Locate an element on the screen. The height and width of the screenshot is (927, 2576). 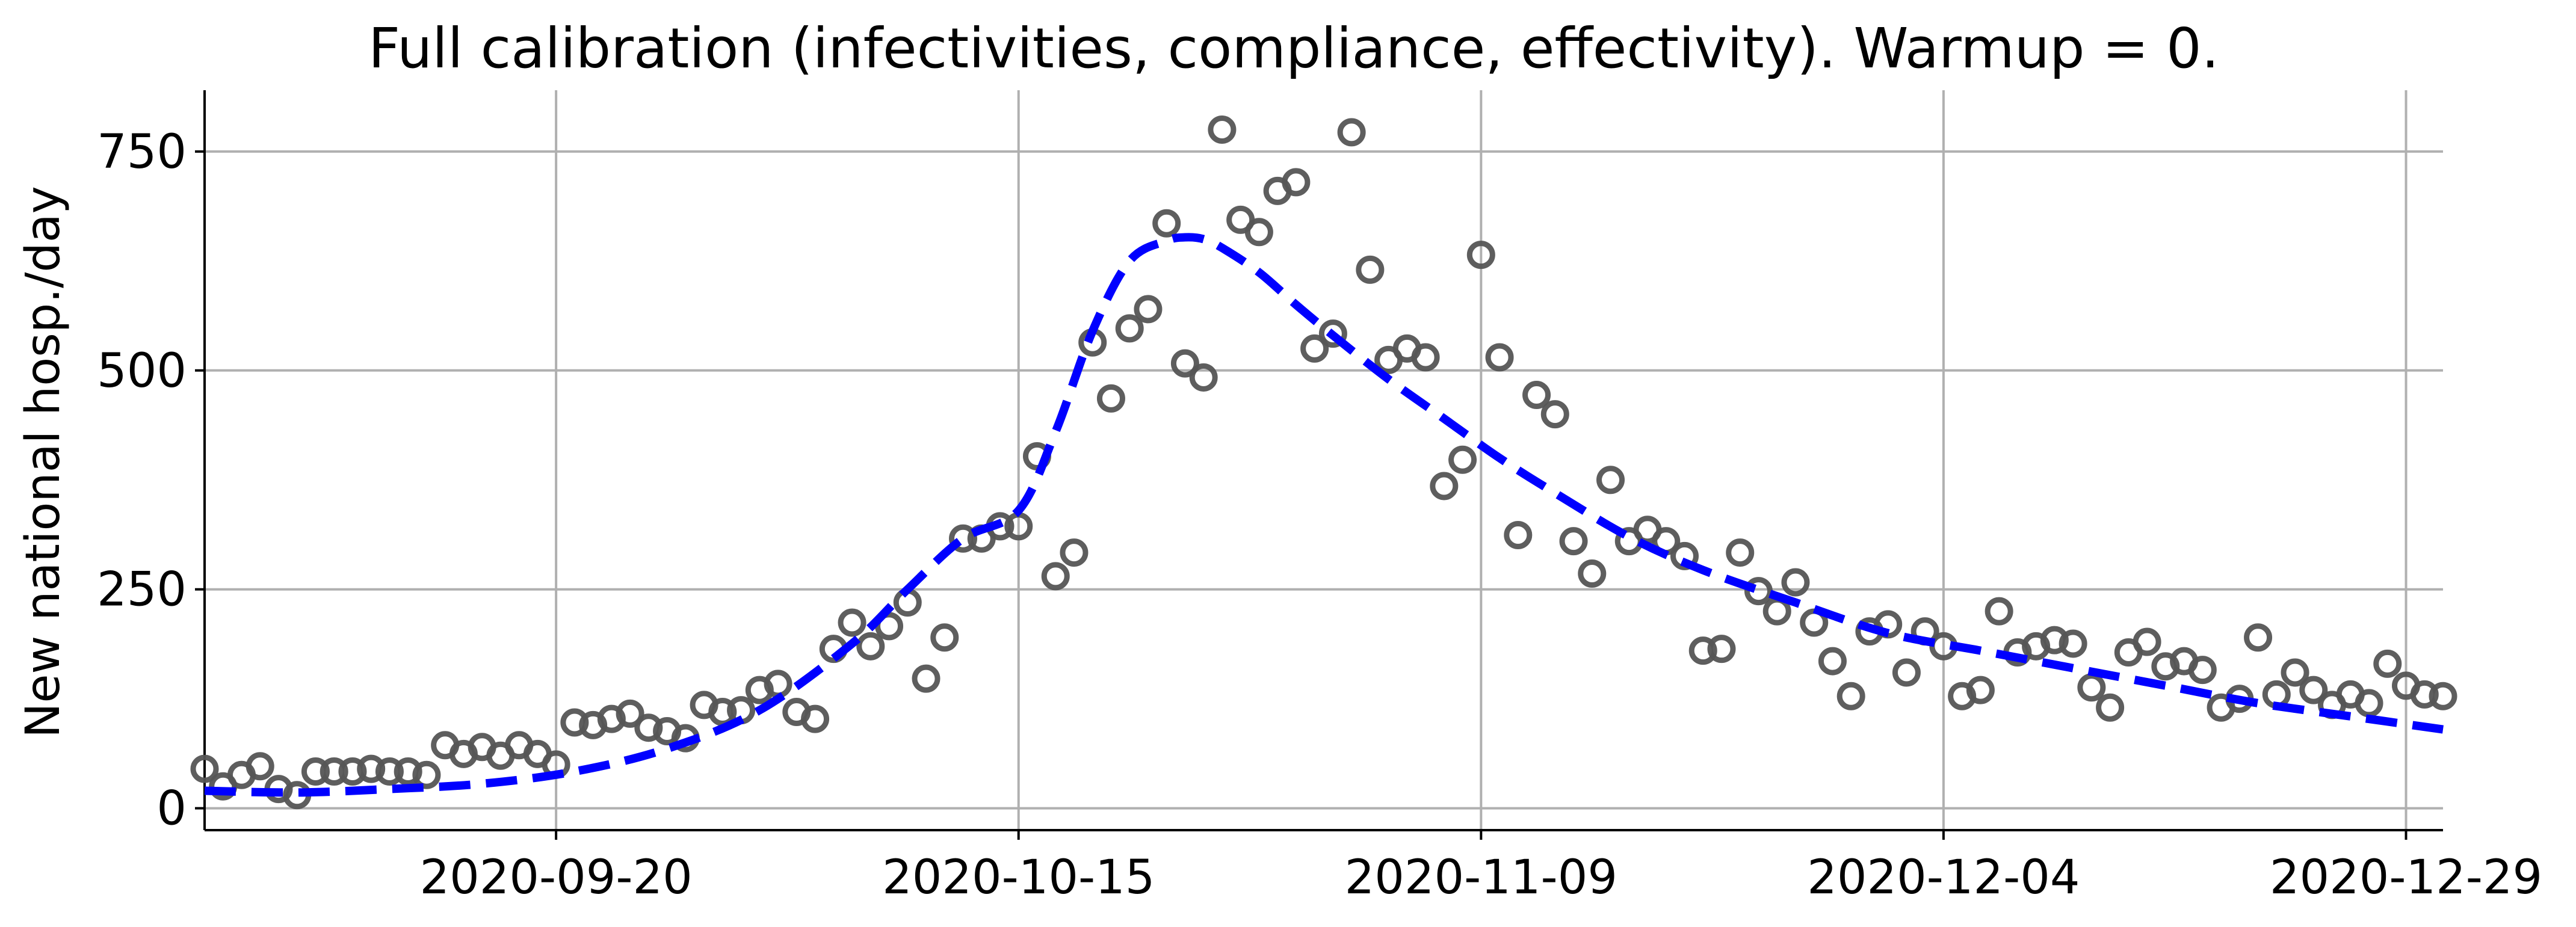
y-tick-label: 0 is located at coordinates (171, 809).